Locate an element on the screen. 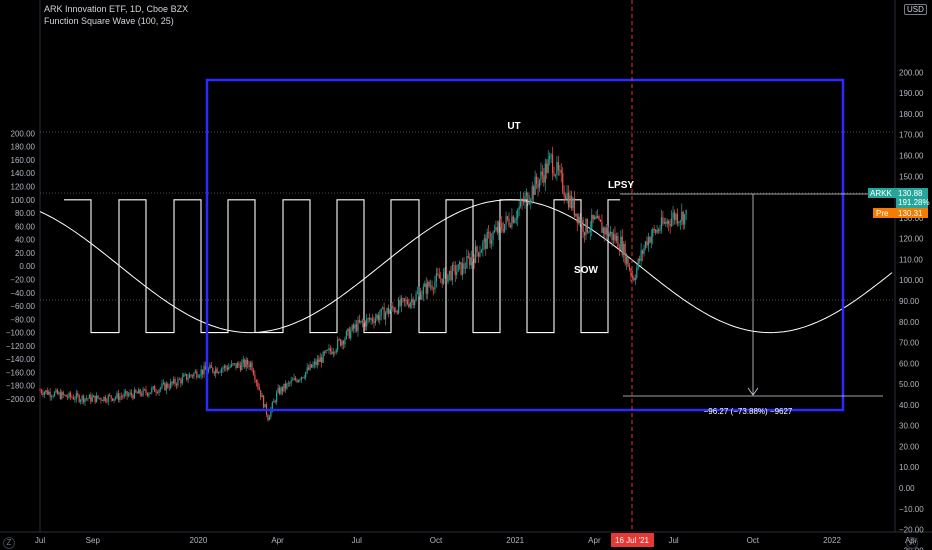 This screenshot has height=550, width=932. annotation-measure: −96.27 (−73.88%) −9627 is located at coordinates (748, 411).